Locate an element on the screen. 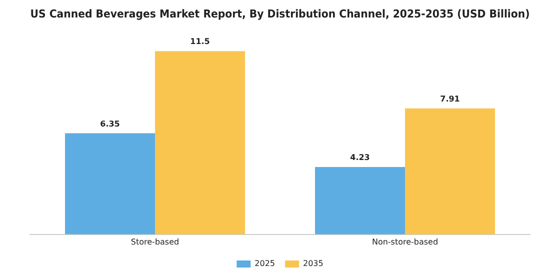 The height and width of the screenshot is (280, 560). data-label: 11.5 is located at coordinates (200, 41).